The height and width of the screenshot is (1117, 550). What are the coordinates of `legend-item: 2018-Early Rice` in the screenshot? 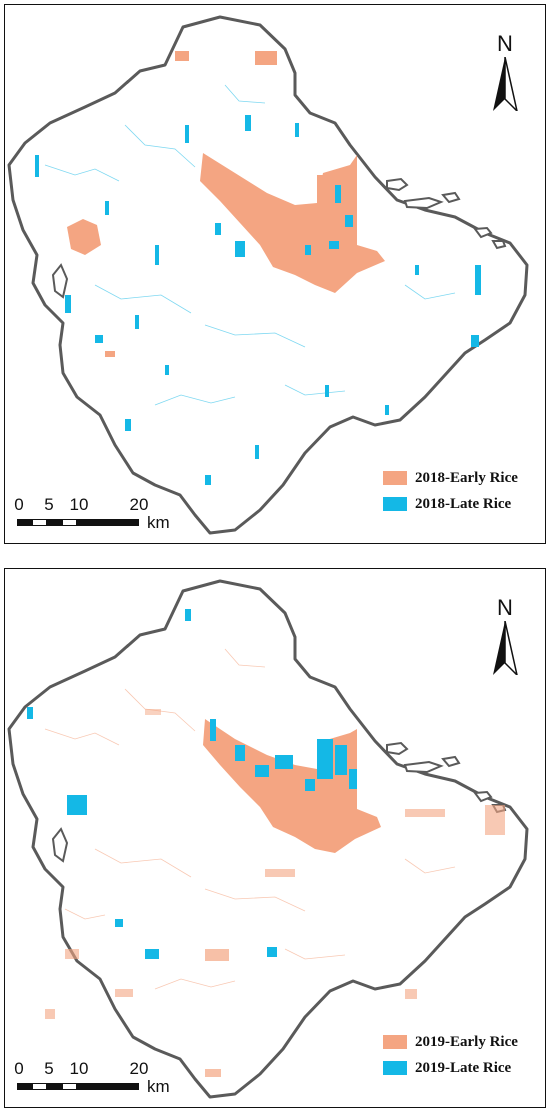 It's located at (450, 478).